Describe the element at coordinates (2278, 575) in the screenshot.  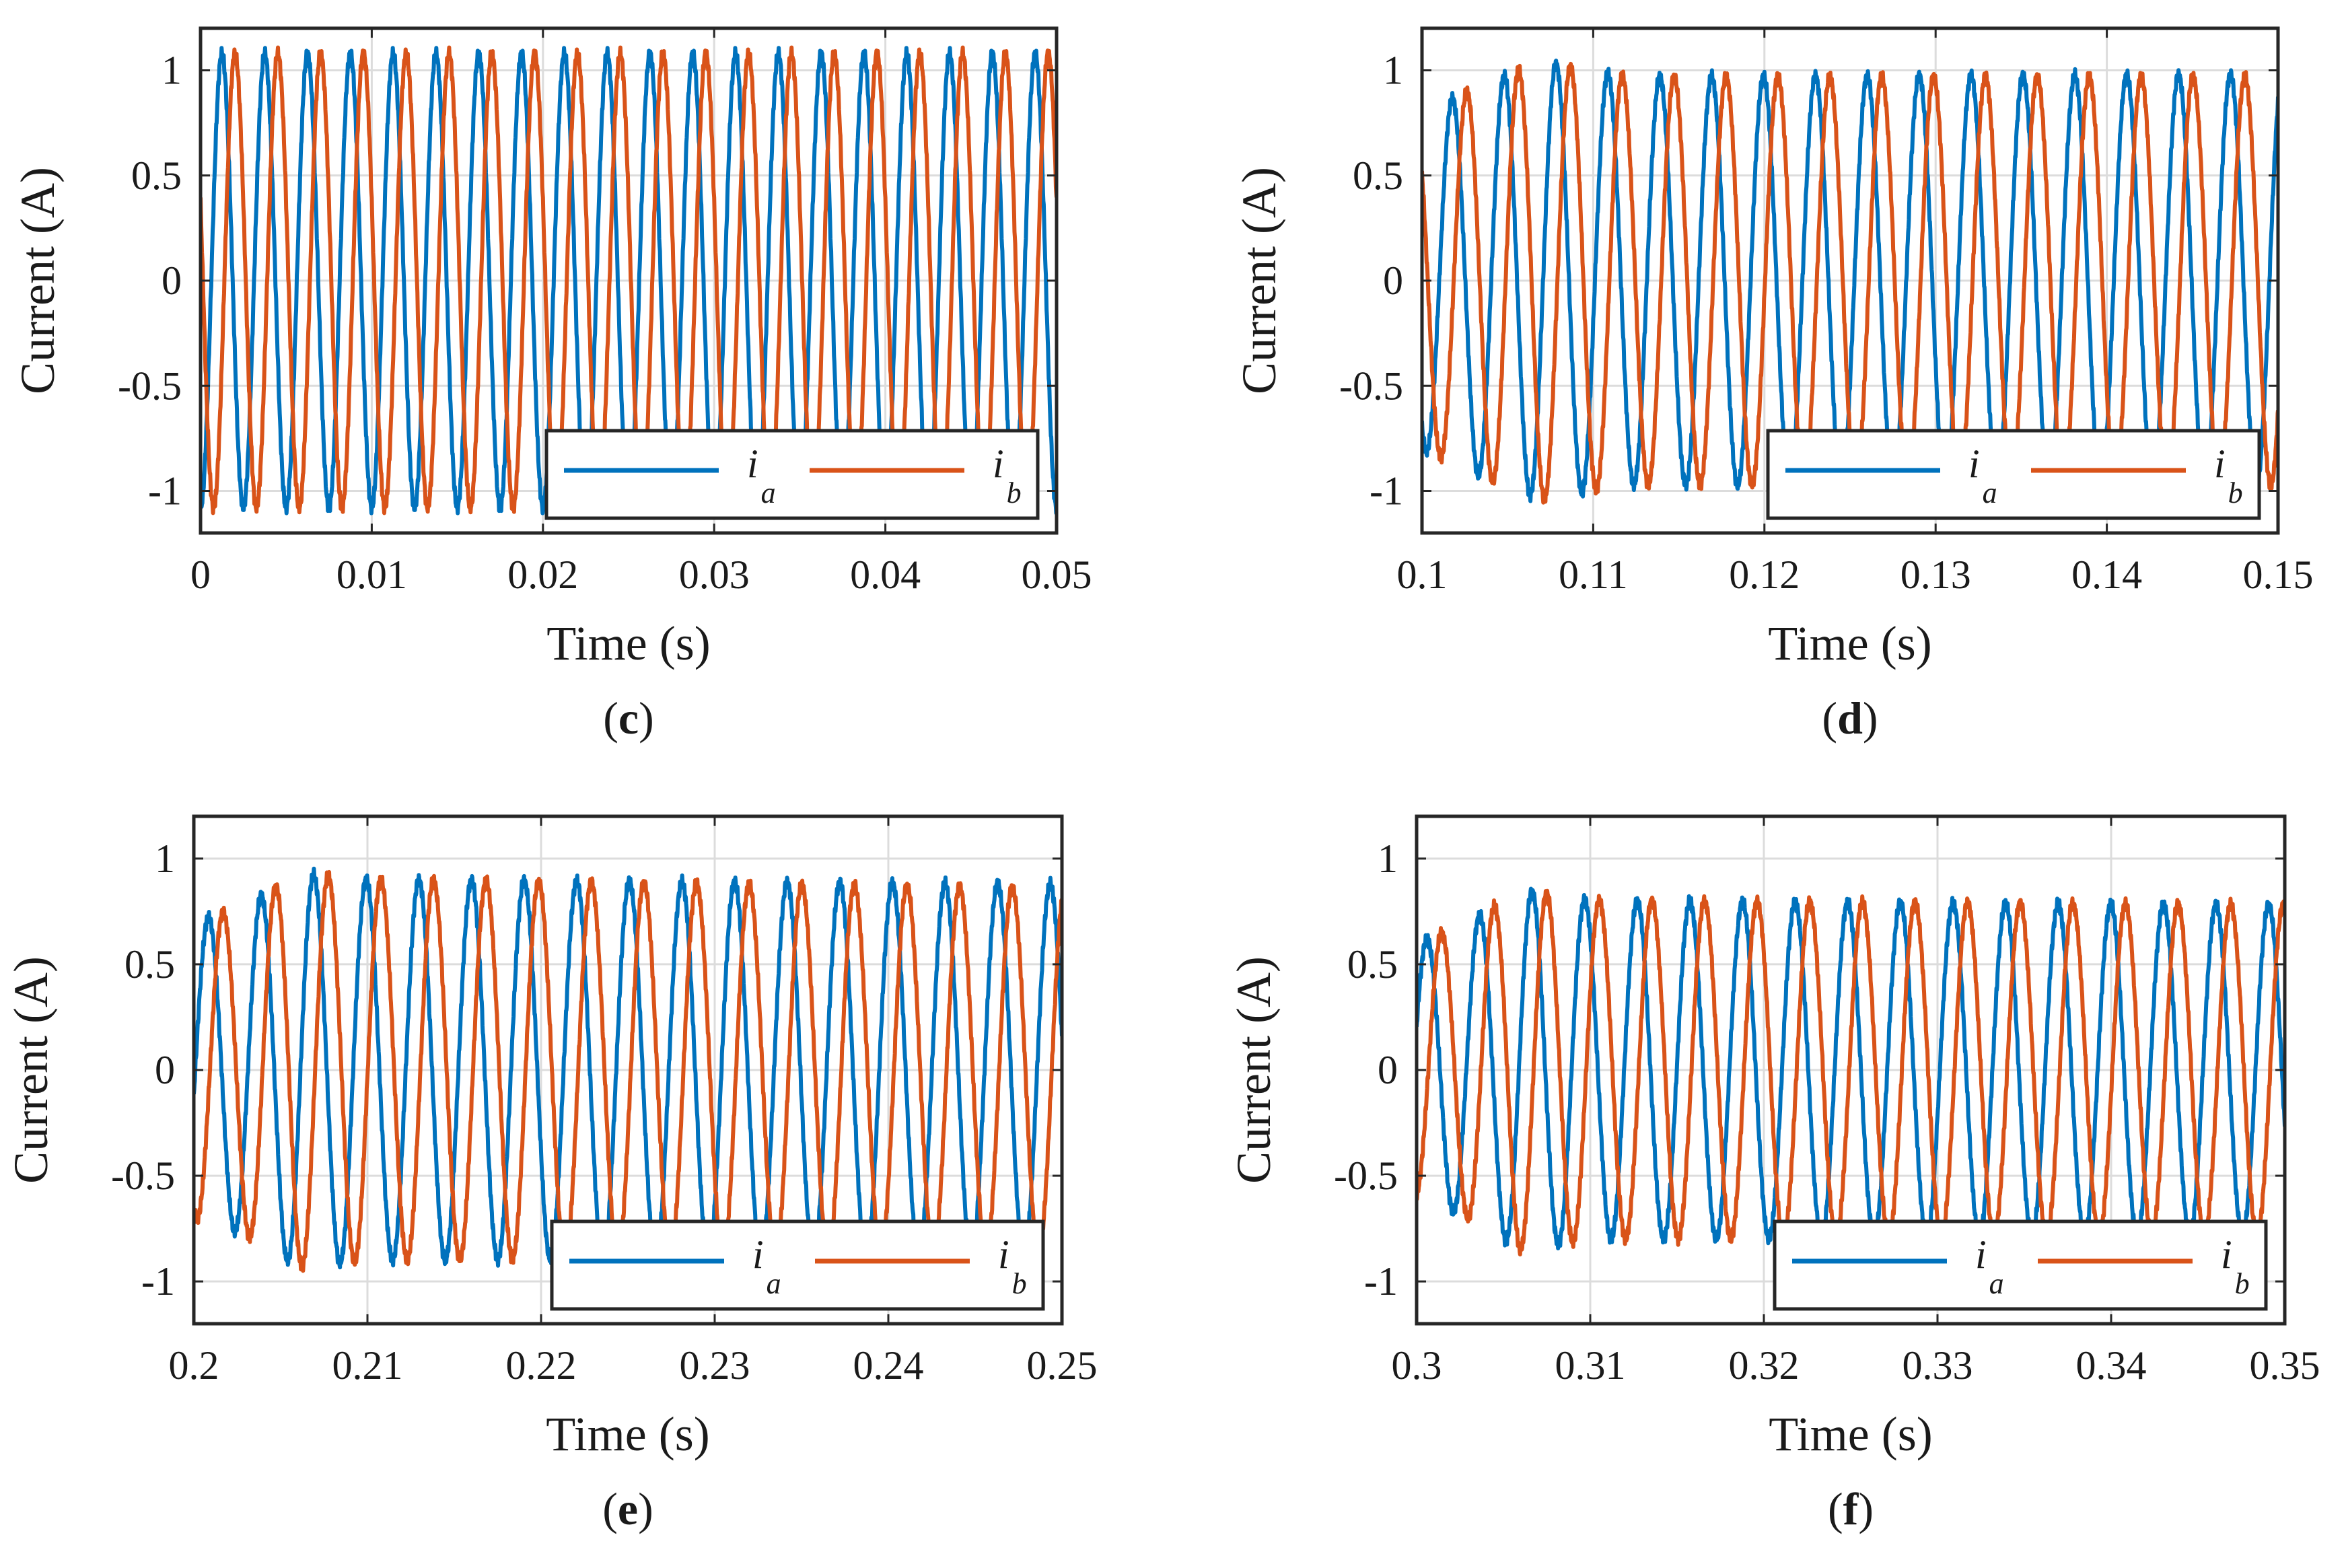
I see `x-tick-label: 0.15` at that location.